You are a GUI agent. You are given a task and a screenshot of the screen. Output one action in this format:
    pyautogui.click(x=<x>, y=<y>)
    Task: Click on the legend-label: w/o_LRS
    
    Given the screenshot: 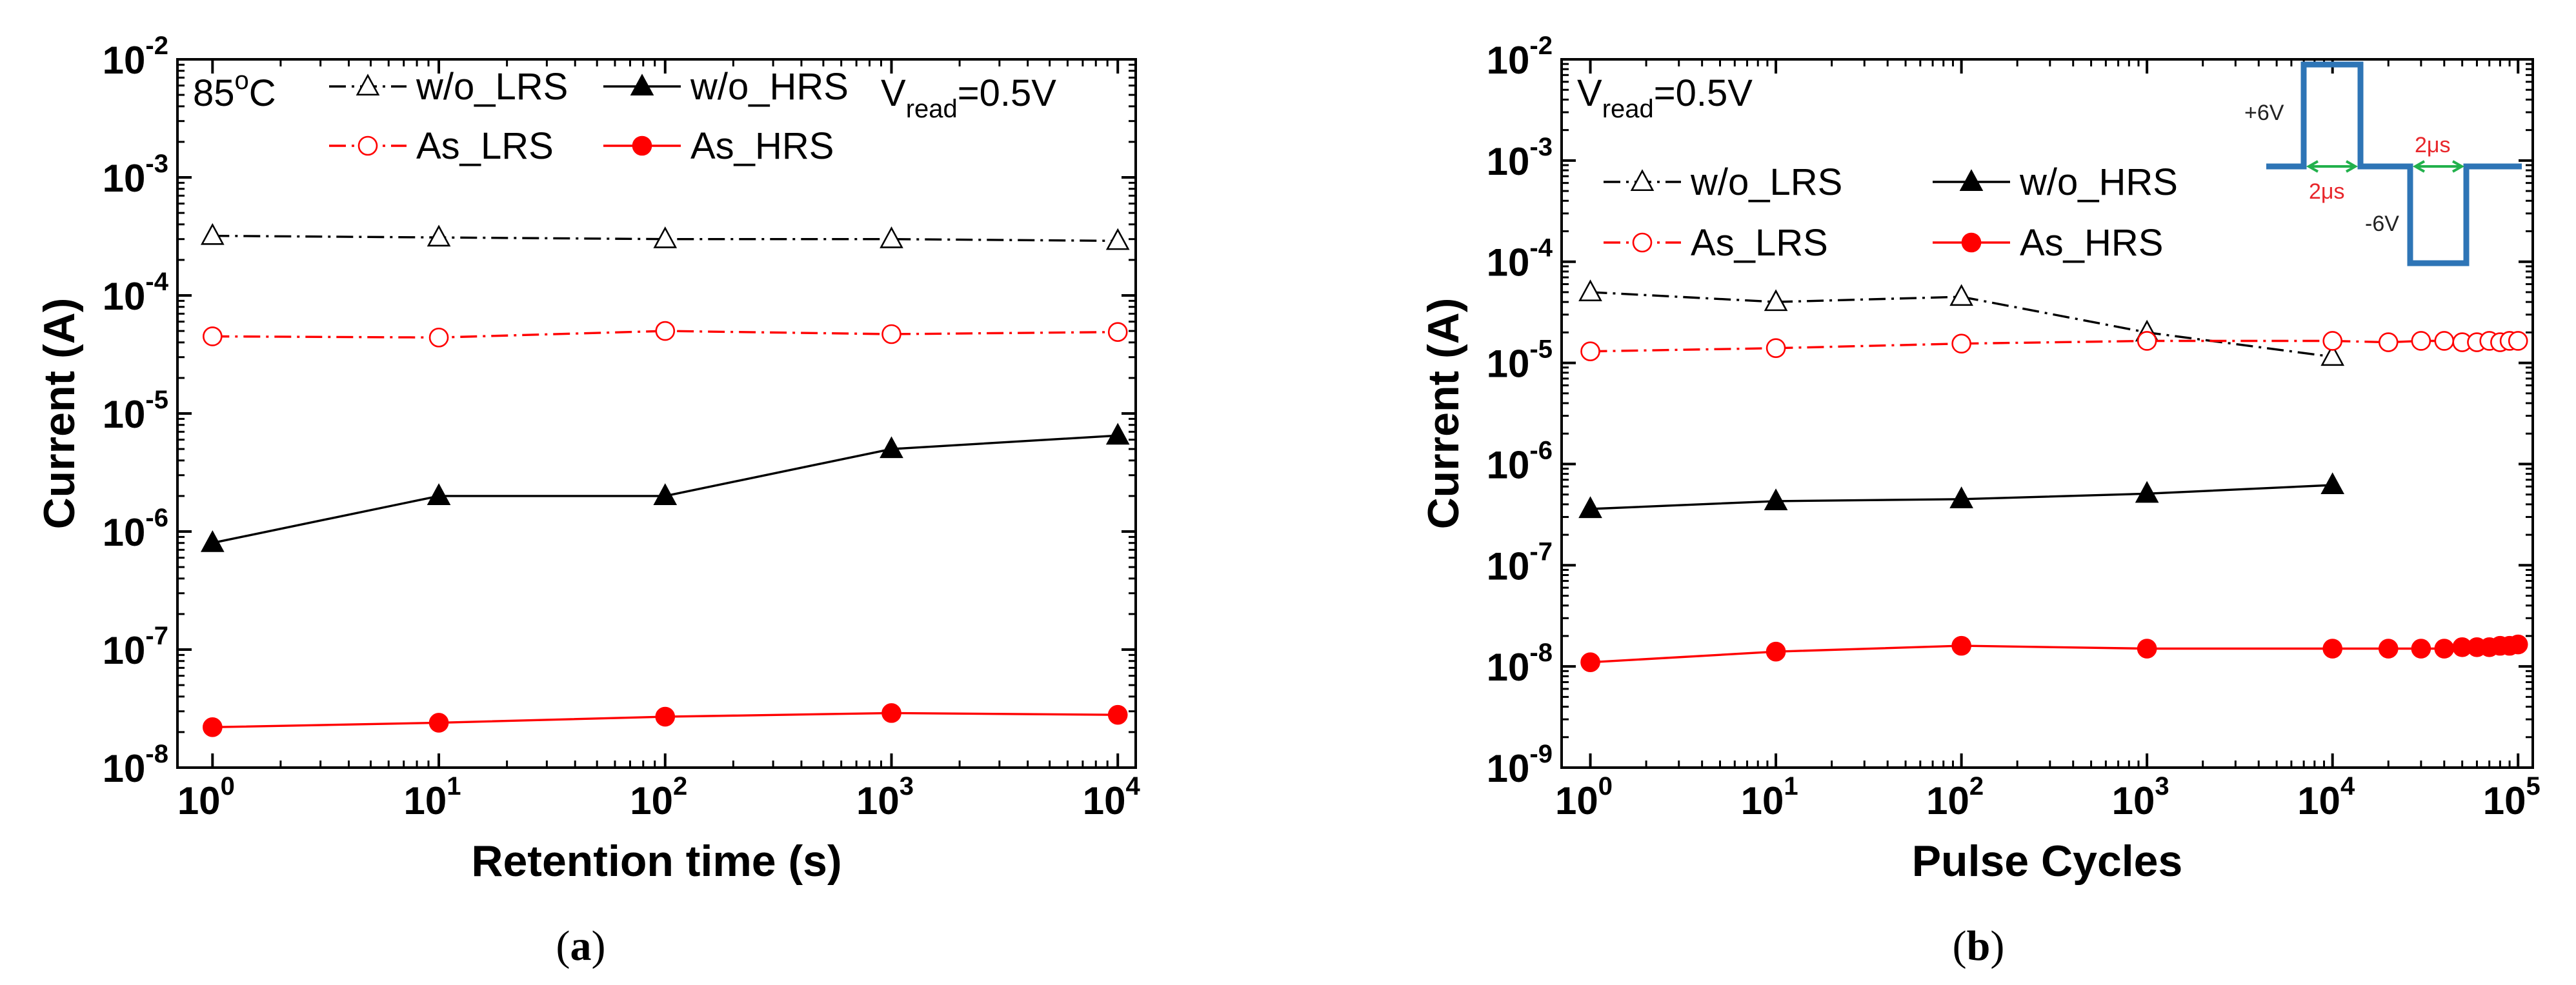 What is the action you would take?
    pyautogui.click(x=492, y=87)
    